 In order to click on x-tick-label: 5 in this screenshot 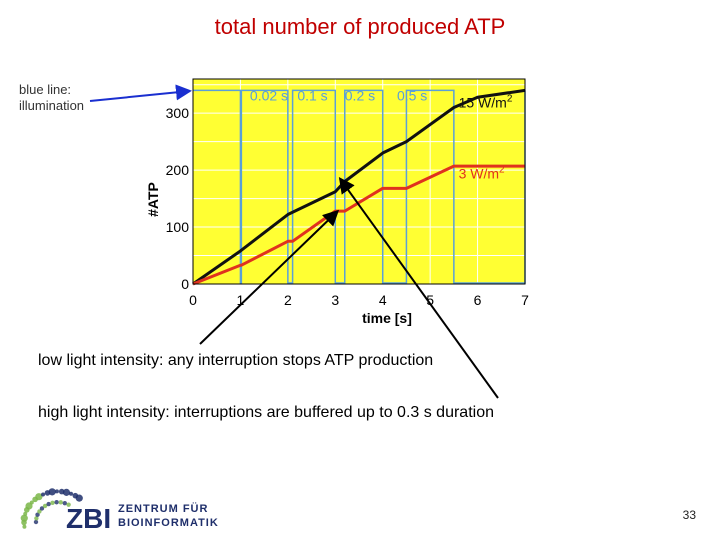, I will do `click(430, 300)`.